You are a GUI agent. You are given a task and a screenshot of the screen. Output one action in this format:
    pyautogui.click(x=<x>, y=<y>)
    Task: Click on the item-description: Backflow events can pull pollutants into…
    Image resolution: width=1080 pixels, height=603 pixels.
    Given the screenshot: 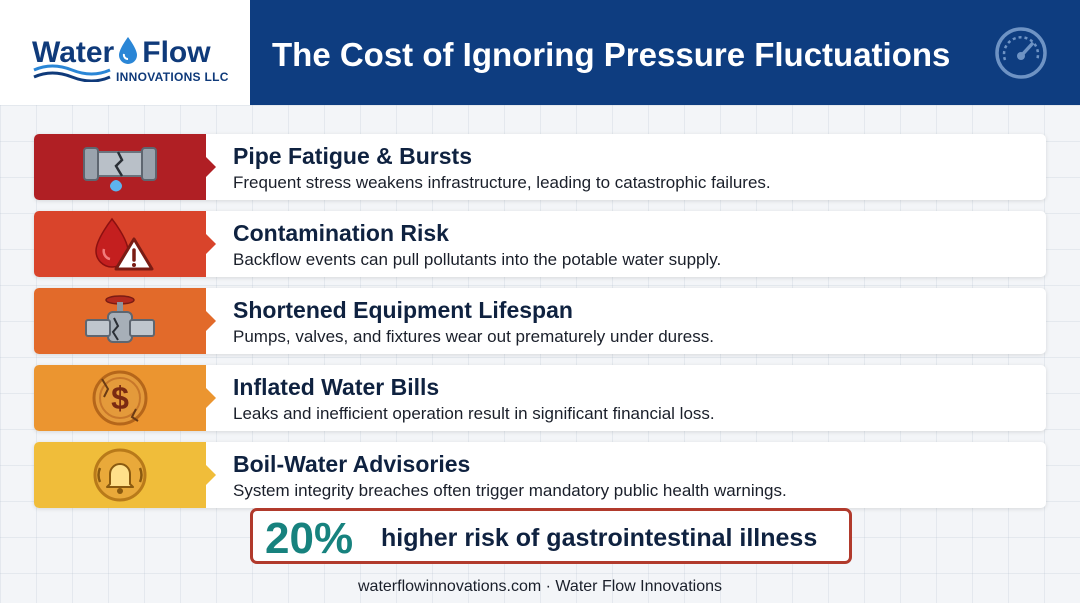 What is the action you would take?
    pyautogui.click(x=477, y=259)
    